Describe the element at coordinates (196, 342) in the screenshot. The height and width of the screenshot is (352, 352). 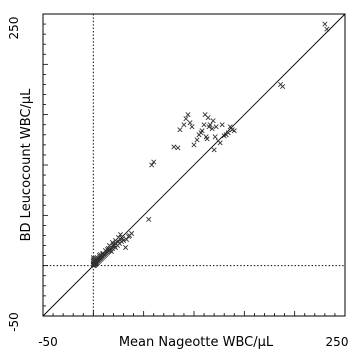
I see `x-axis-label: Mean Nageotte WBC/µL` at that location.